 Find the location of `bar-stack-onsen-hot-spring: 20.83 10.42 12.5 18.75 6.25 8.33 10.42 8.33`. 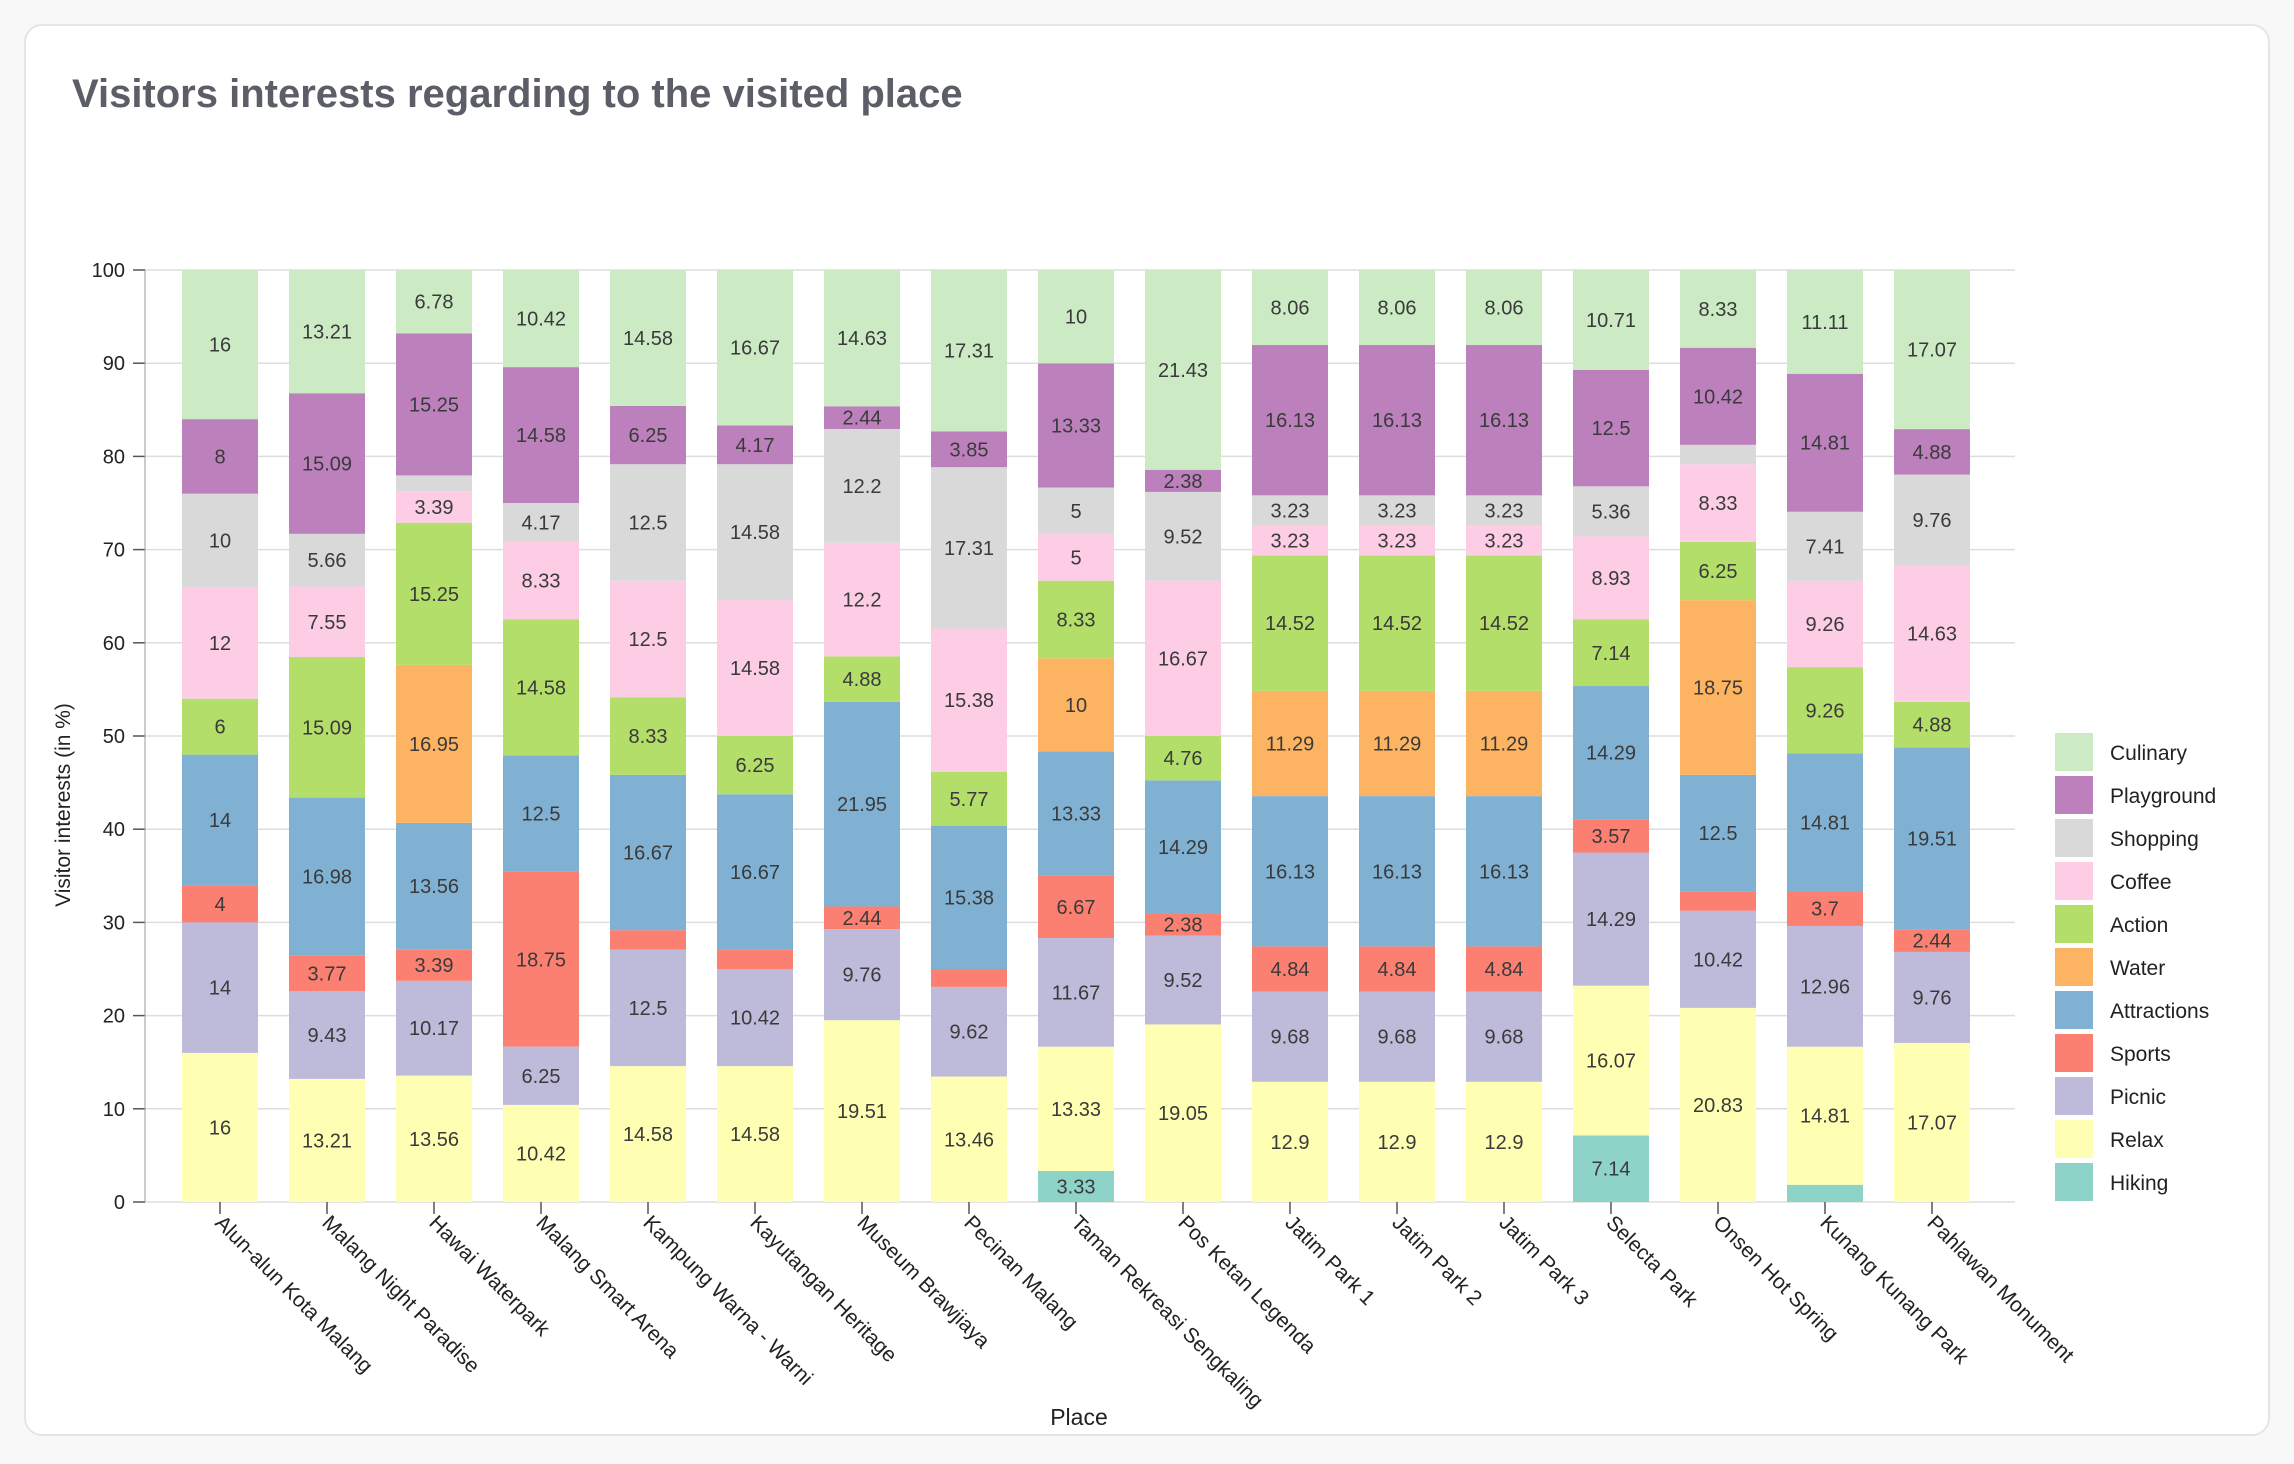

bar-stack-onsen-hot-spring: 20.83 10.42 12.5 18.75 6.25 8.33 10.42 8.33 is located at coordinates (1718, 736).